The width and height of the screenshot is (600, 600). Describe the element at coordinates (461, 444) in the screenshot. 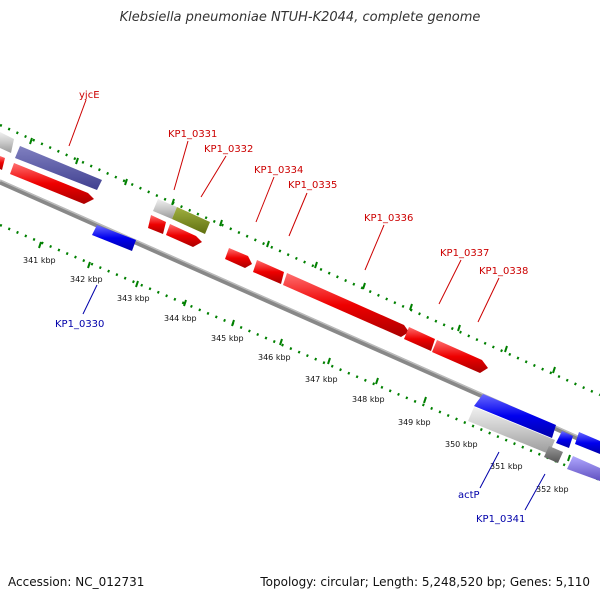

I see `kbp-label: 350 kbp` at that location.